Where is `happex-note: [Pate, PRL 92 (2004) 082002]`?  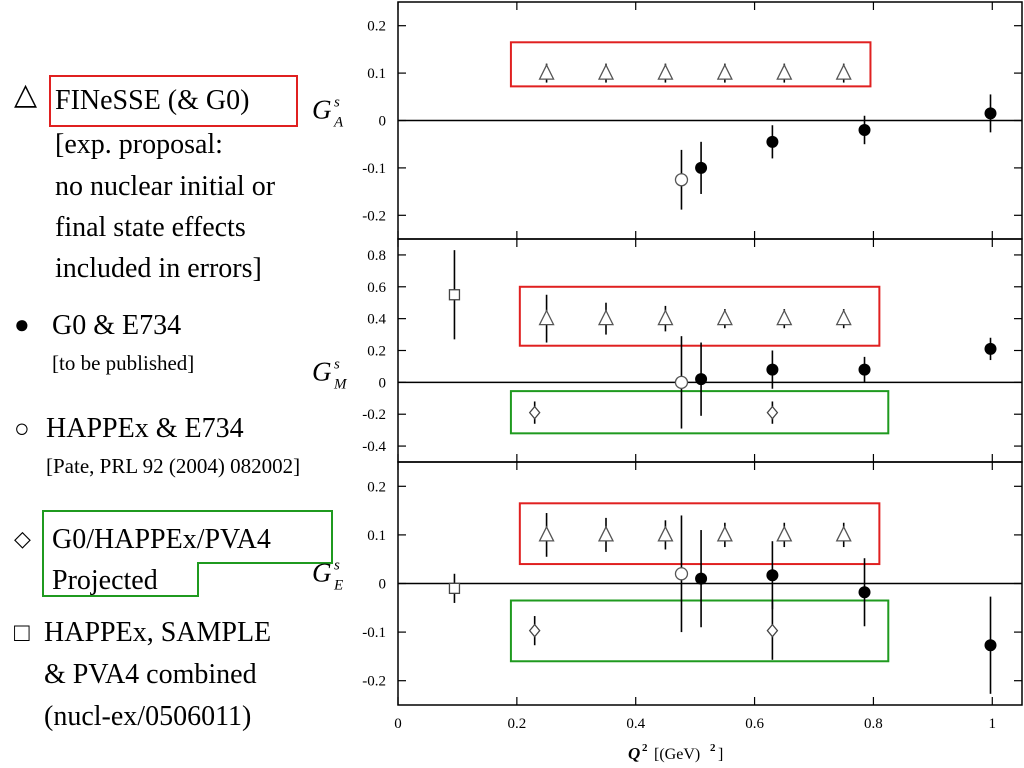 happex-note: [Pate, PRL 92 (2004) 082002] is located at coordinates (173, 466).